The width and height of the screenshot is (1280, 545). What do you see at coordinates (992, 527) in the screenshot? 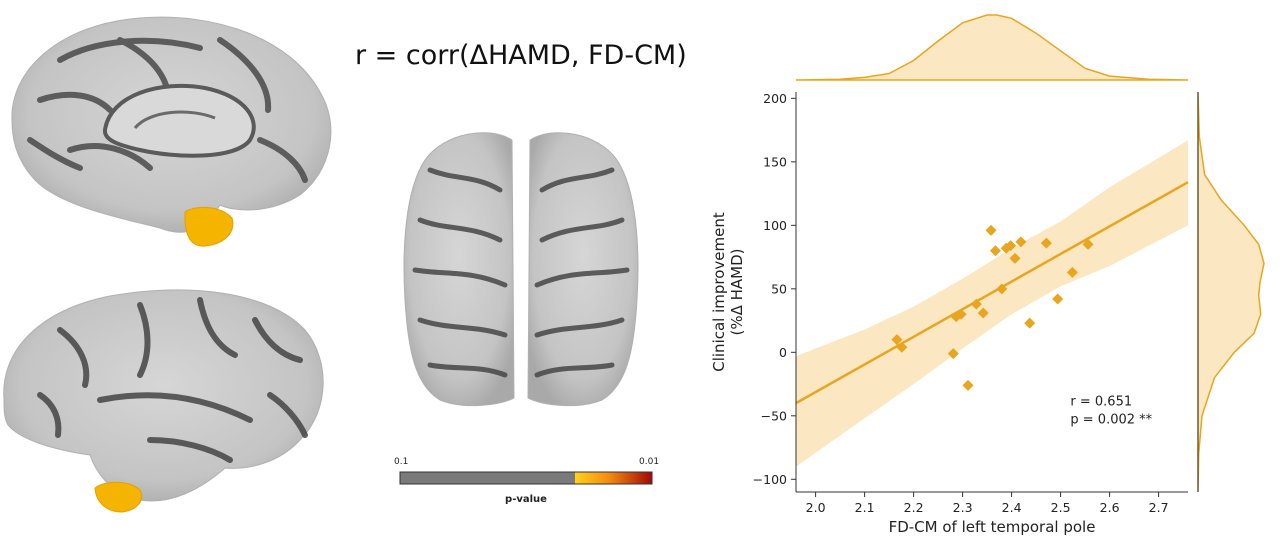
I see `x-axis-label: FD-CM of left temporal pole` at bounding box center [992, 527].